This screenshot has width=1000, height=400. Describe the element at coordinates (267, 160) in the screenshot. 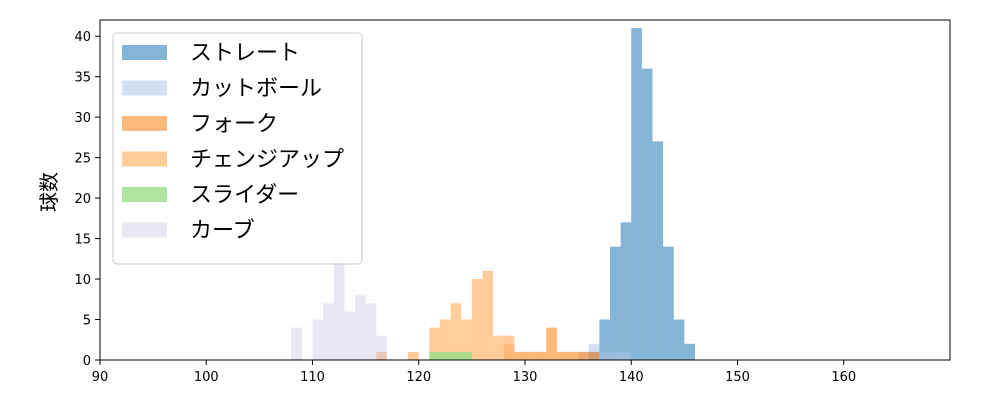

I see `legend-label: チェンジアップ` at that location.